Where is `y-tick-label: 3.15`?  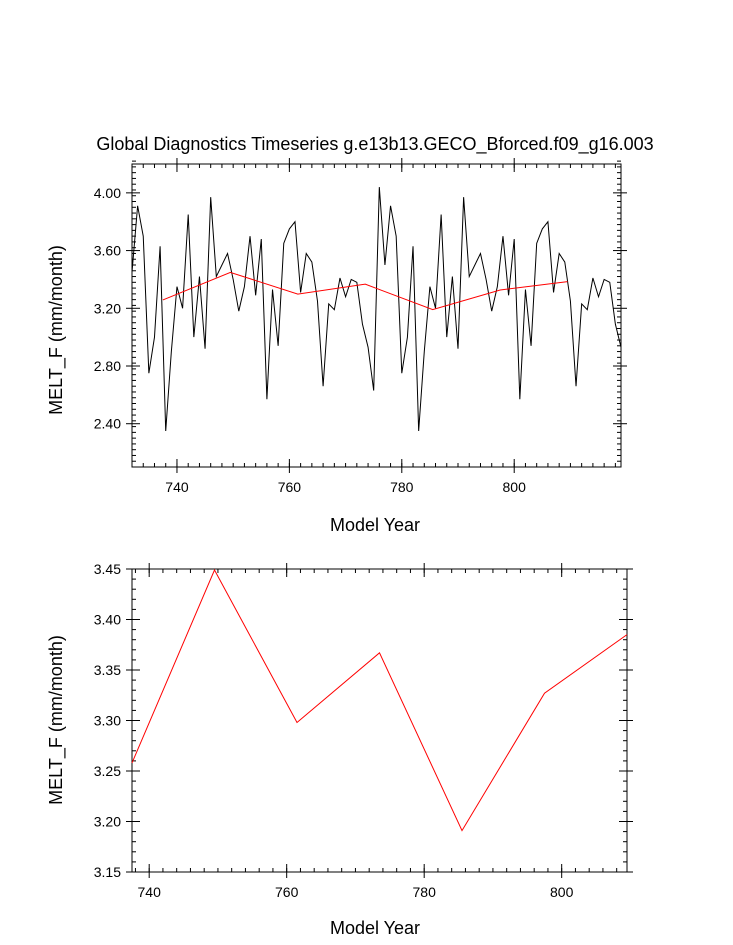
y-tick-label: 3.15 is located at coordinates (107, 872).